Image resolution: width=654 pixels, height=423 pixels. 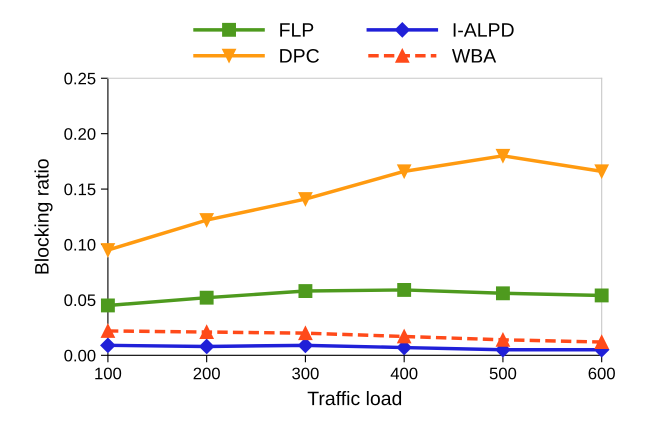 I want to click on x-tick-label: 400, so click(x=404, y=374).